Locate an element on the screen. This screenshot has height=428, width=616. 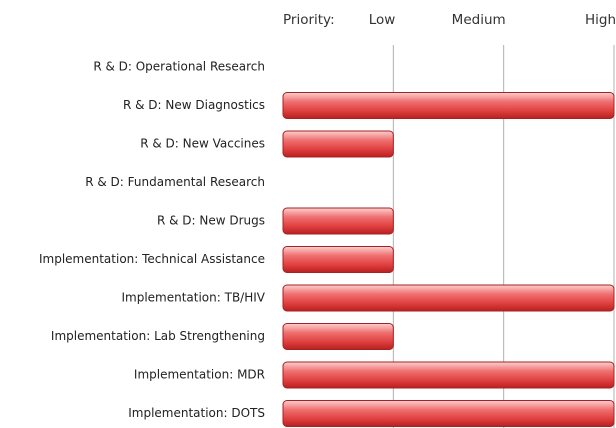
x-tick-label: Low is located at coordinates (382, 20).